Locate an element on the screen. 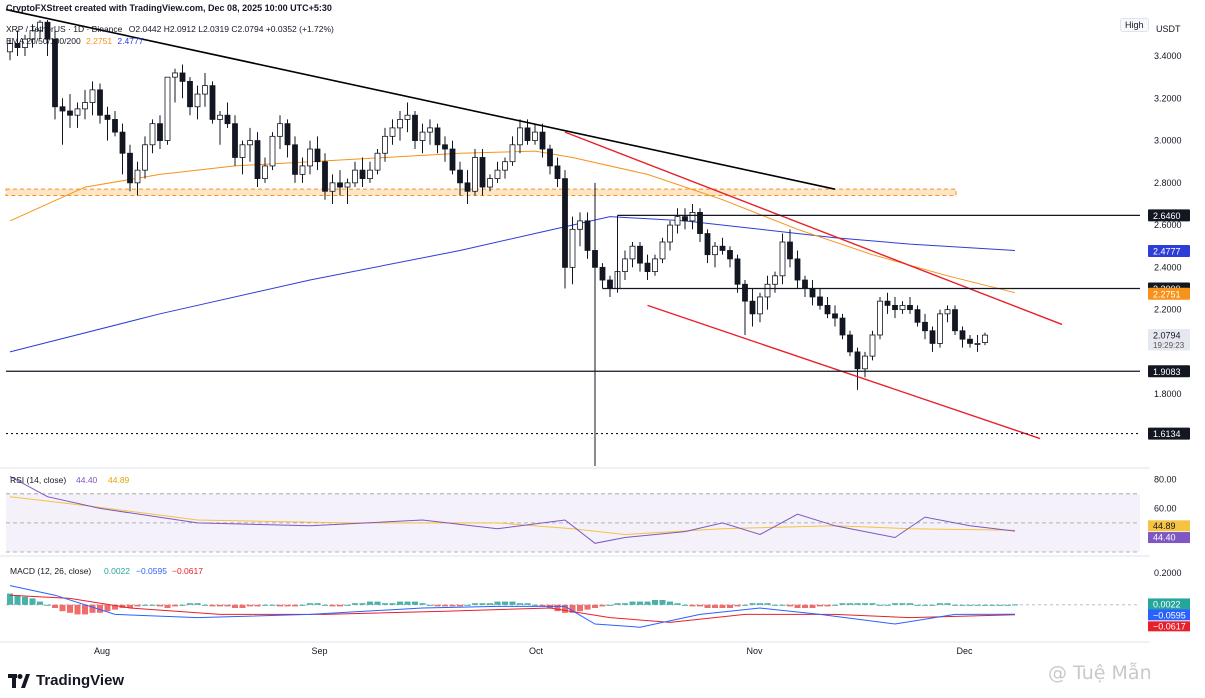 The width and height of the screenshot is (1205, 698). price-label: 1.9083 is located at coordinates (1167, 372).